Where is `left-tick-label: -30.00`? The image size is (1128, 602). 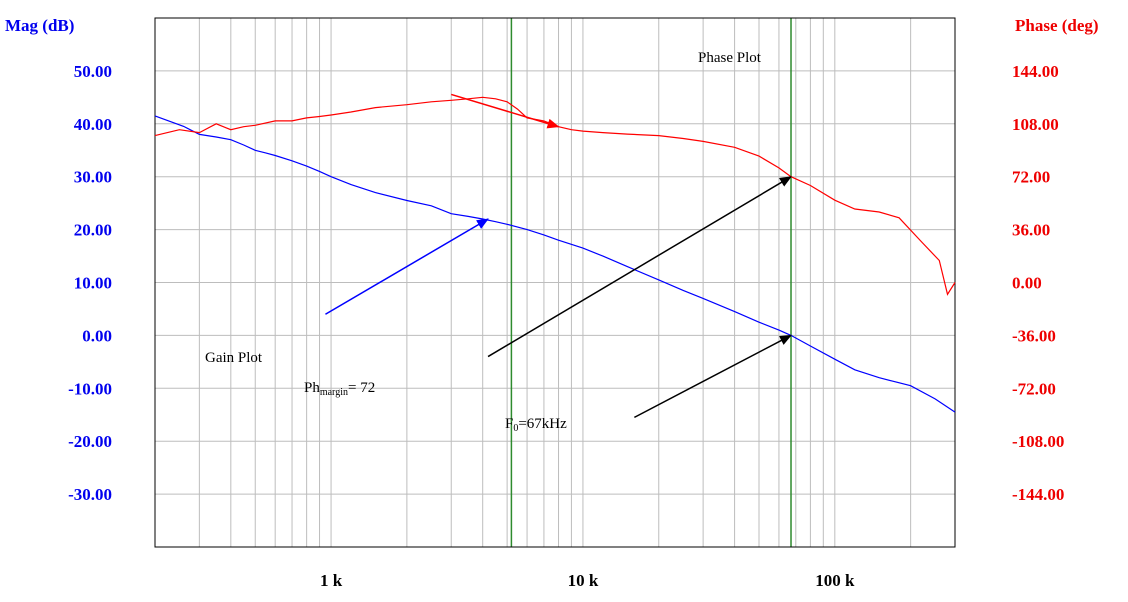 left-tick-label: -30.00 is located at coordinates (90, 494).